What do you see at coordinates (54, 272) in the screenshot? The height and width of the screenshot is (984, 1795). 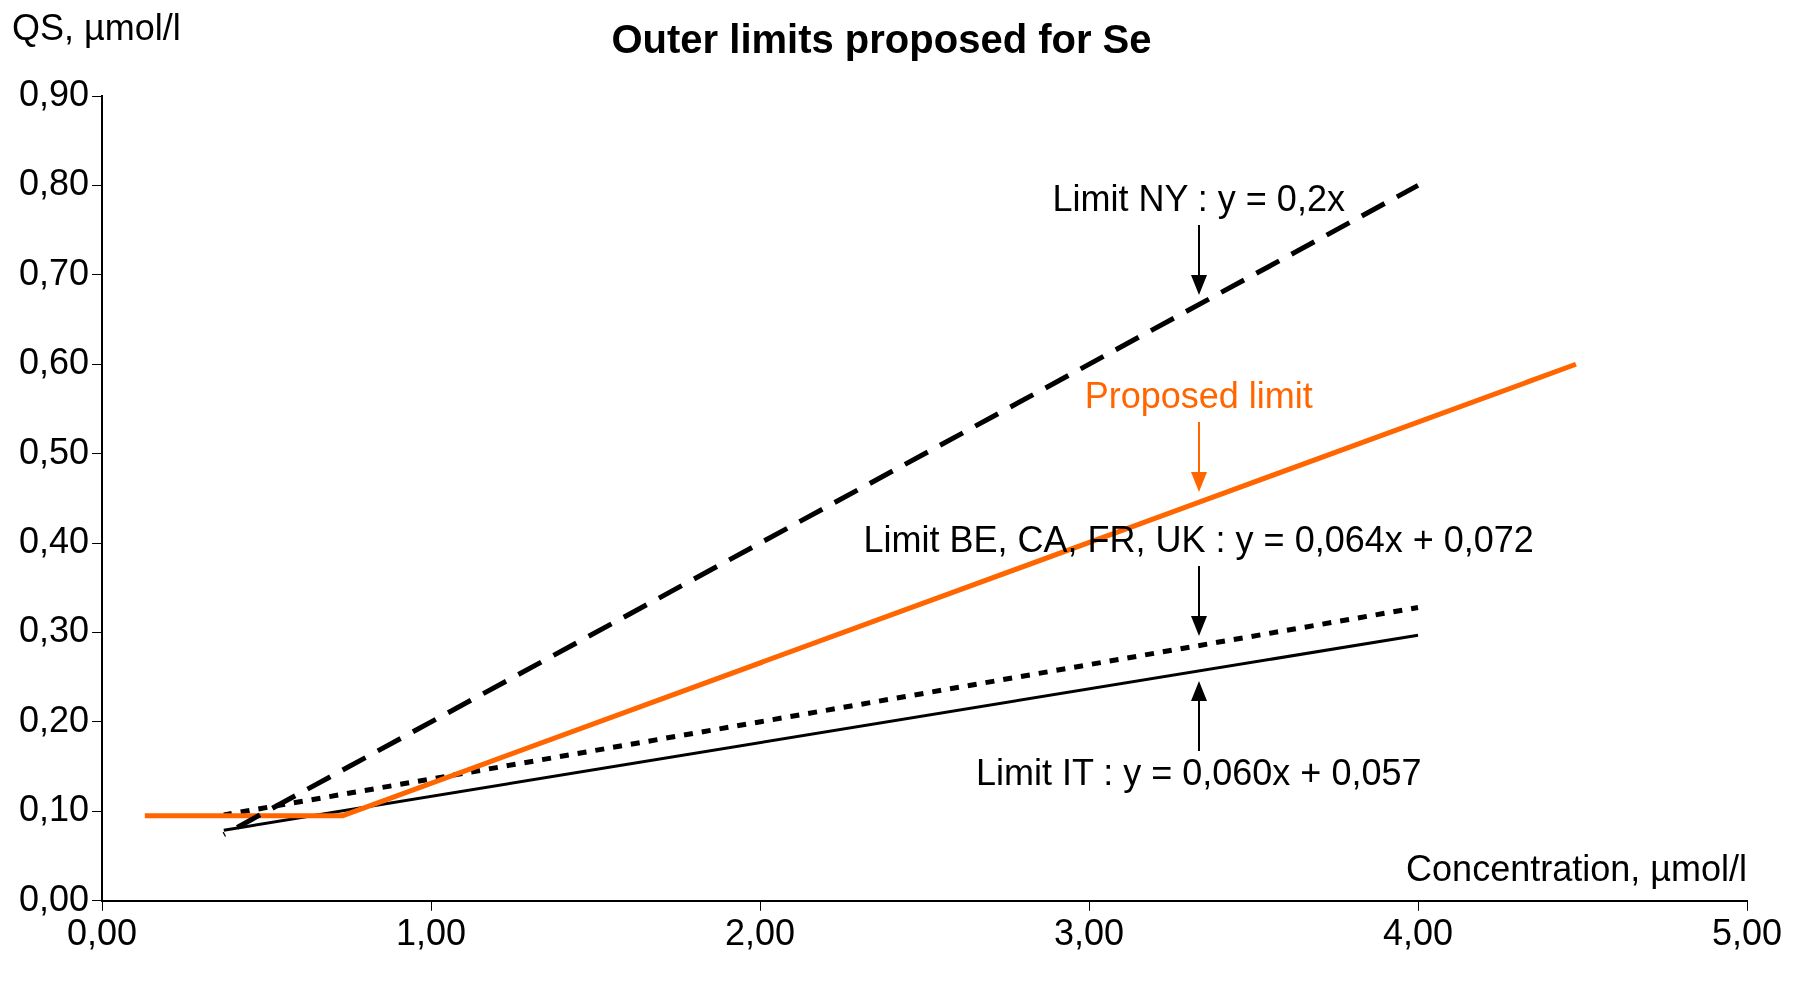 I see `y-tick-label: 0,70` at bounding box center [54, 272].